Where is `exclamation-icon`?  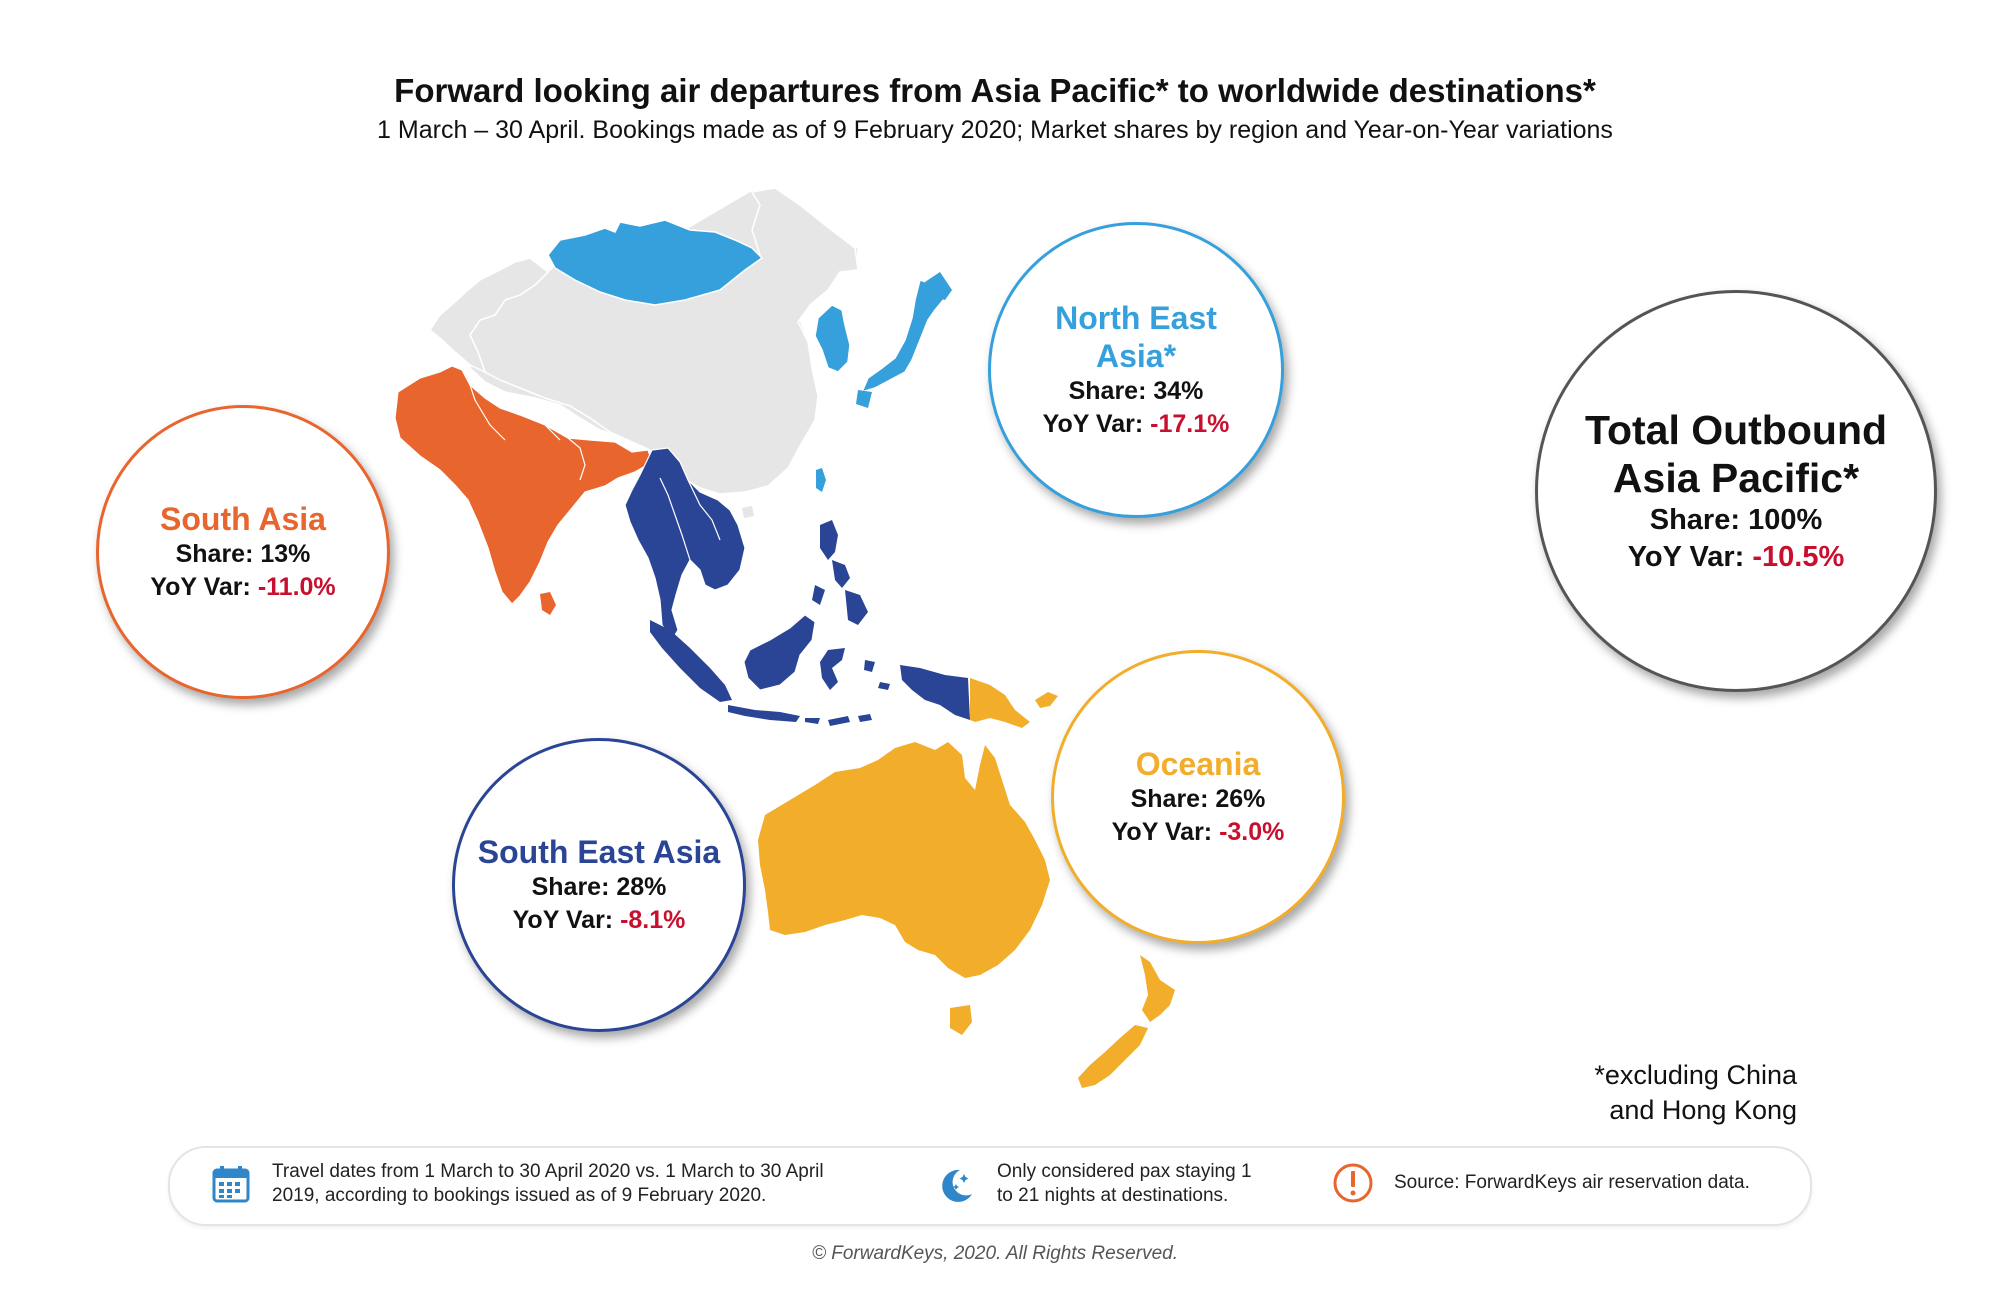 exclamation-icon is located at coordinates (1353, 1183).